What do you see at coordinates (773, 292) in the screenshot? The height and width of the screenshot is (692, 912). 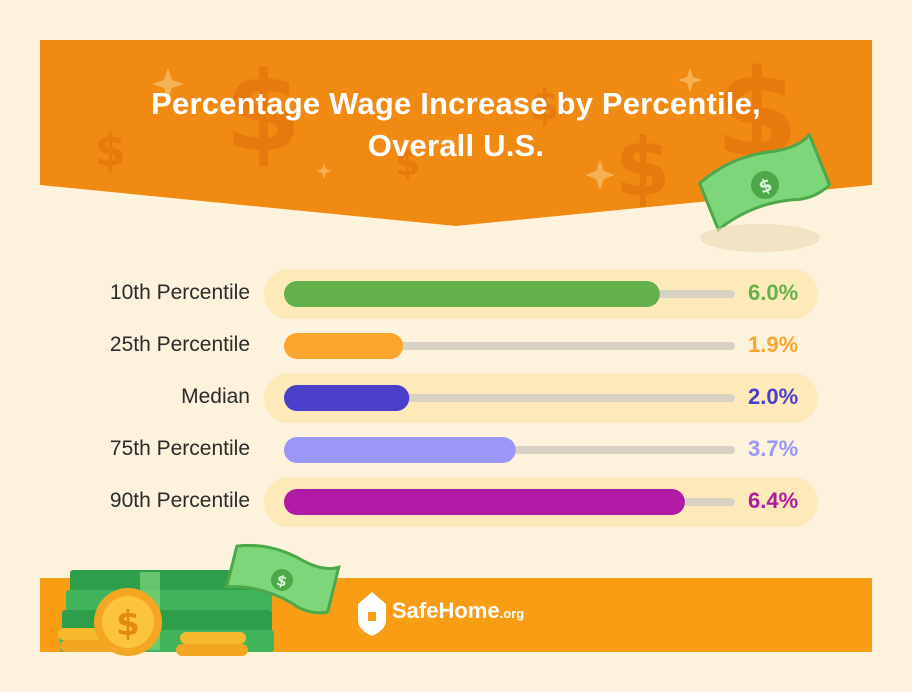 I see `data-label: 6.0%` at bounding box center [773, 292].